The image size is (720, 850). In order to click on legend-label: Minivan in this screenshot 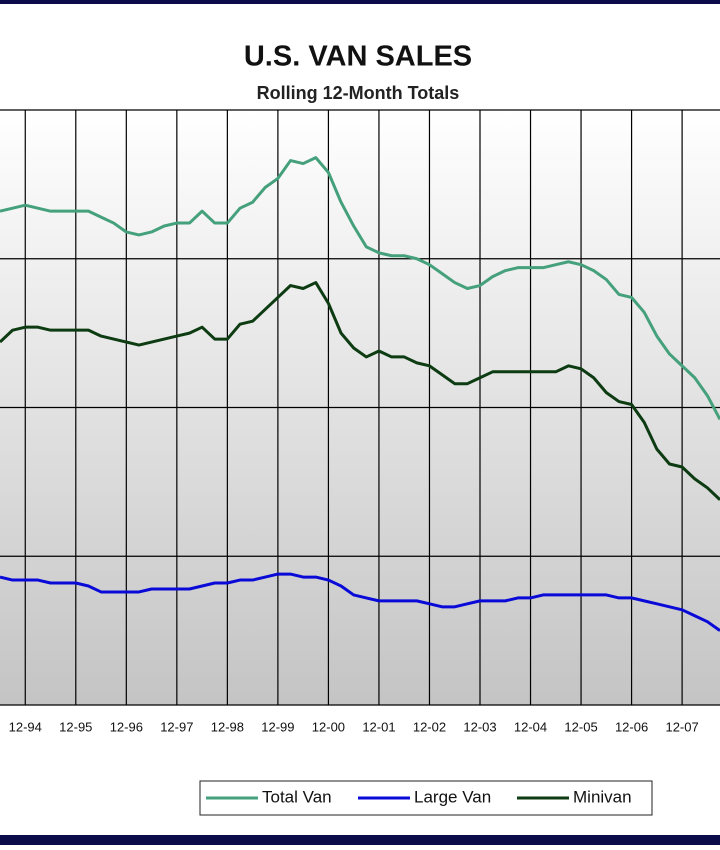, I will do `click(602, 796)`.